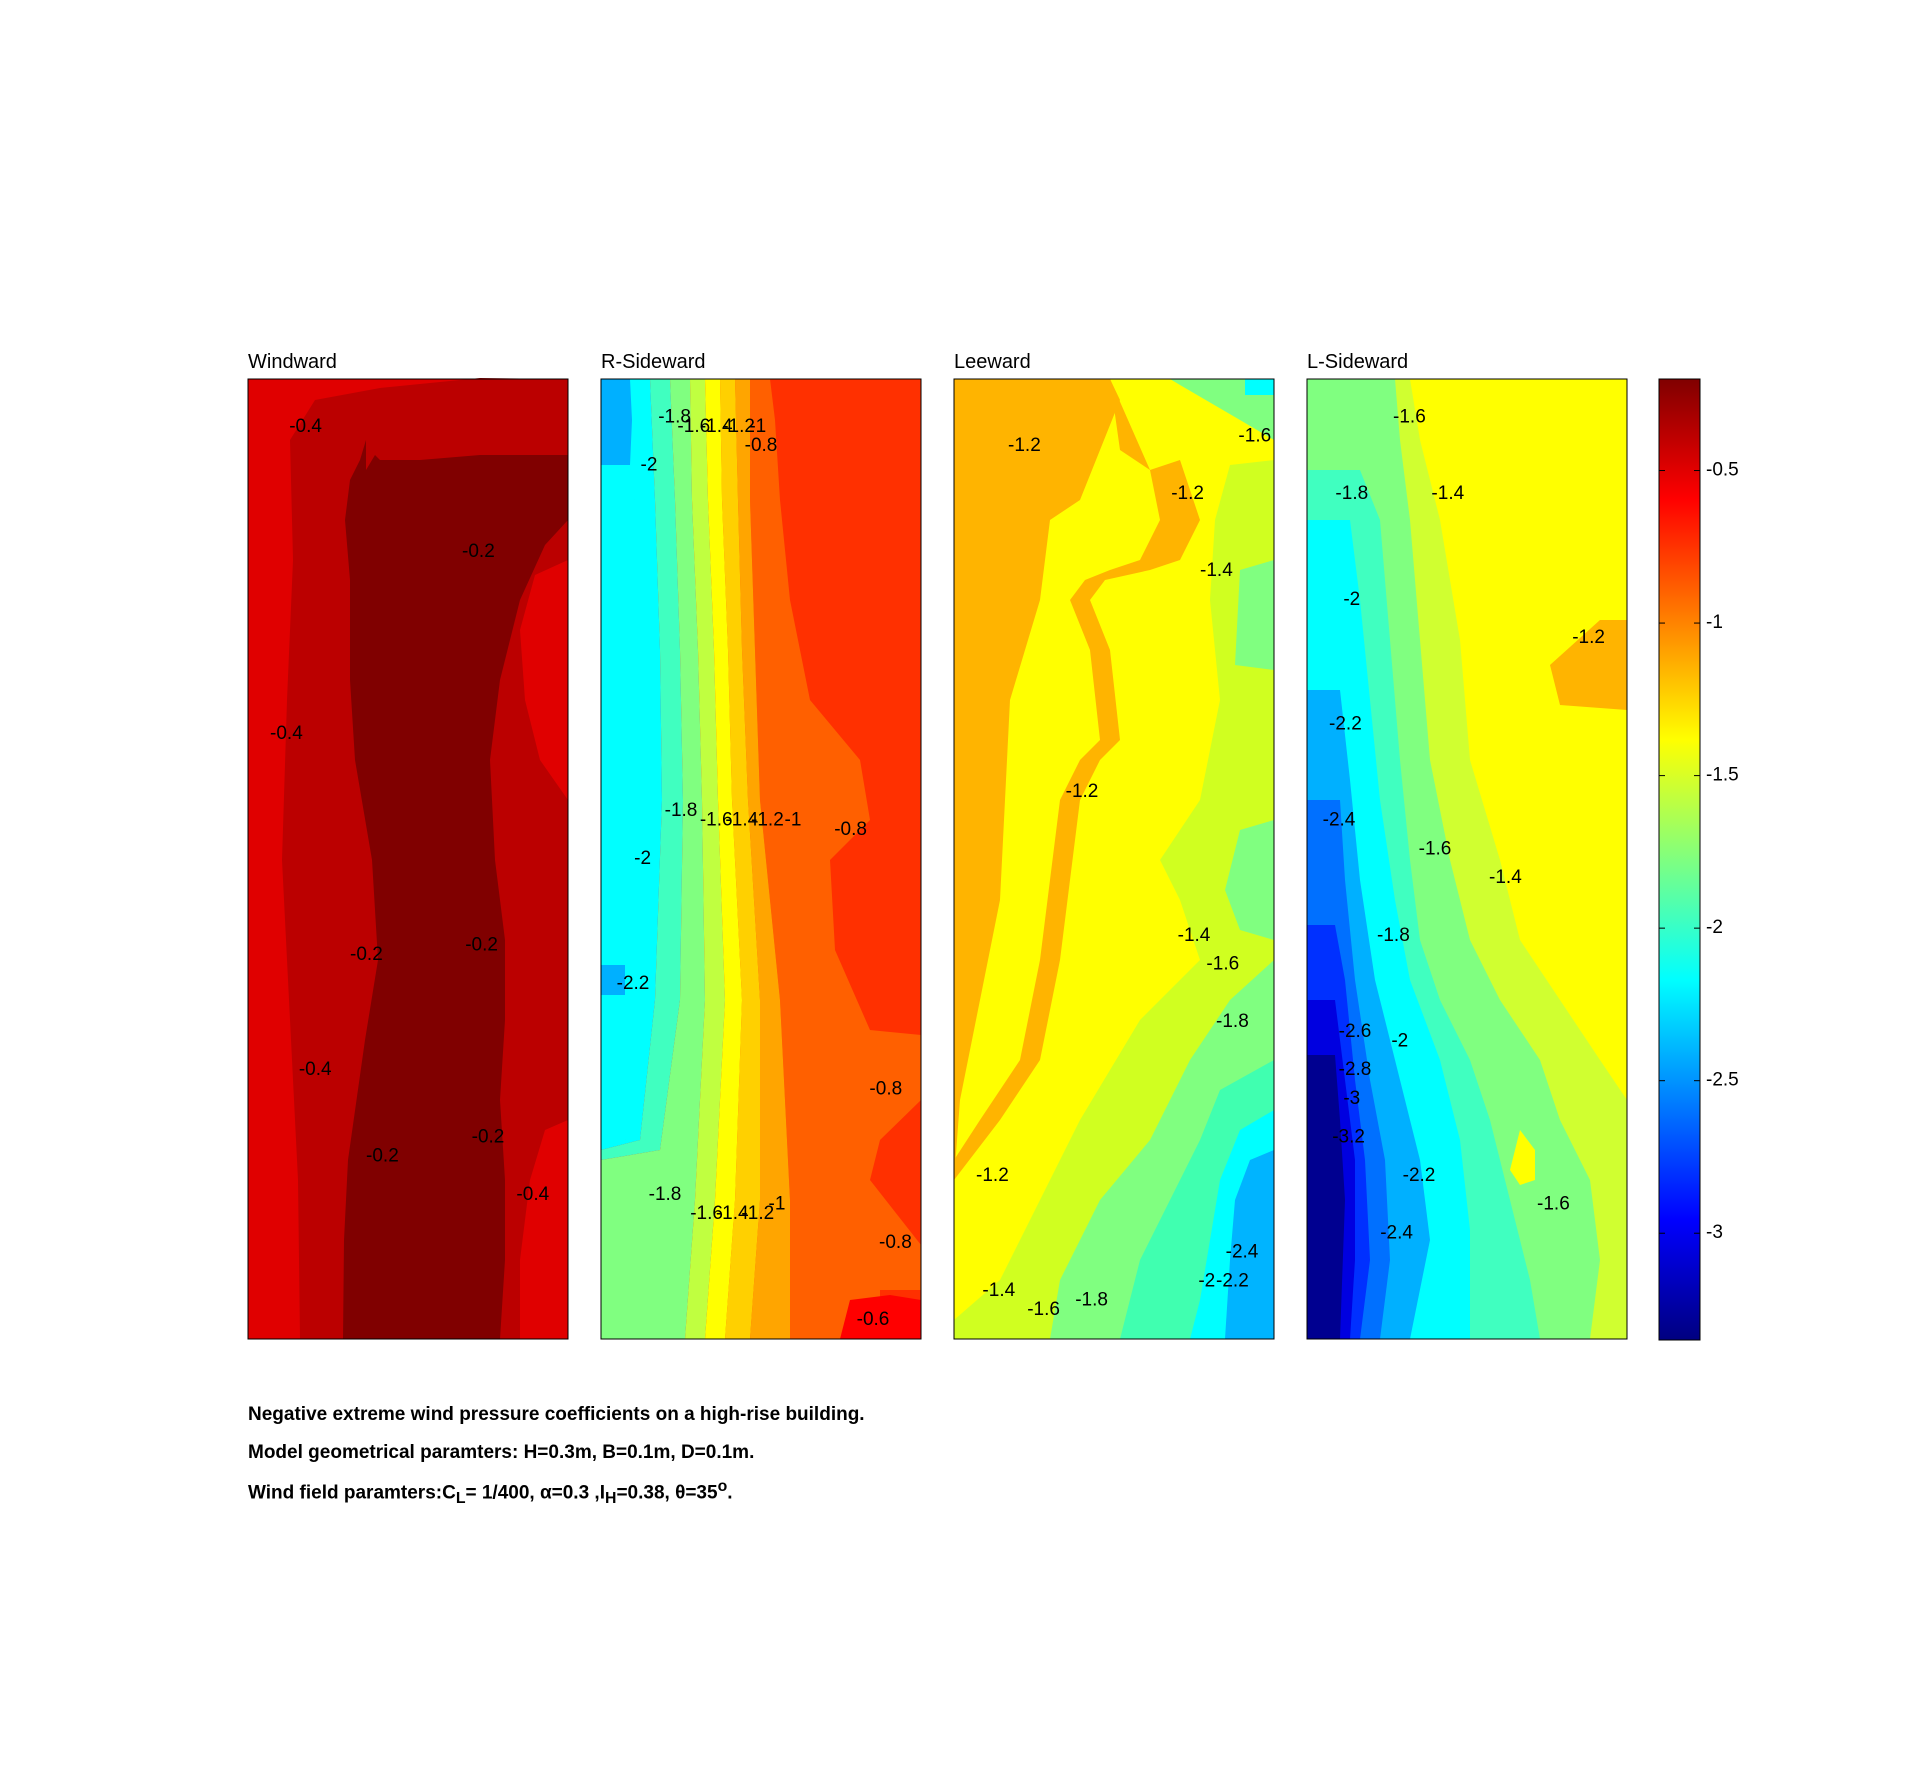 The width and height of the screenshot is (1908, 1774). What do you see at coordinates (1714, 927) in the screenshot?
I see `colorbar-tick-label: -2` at bounding box center [1714, 927].